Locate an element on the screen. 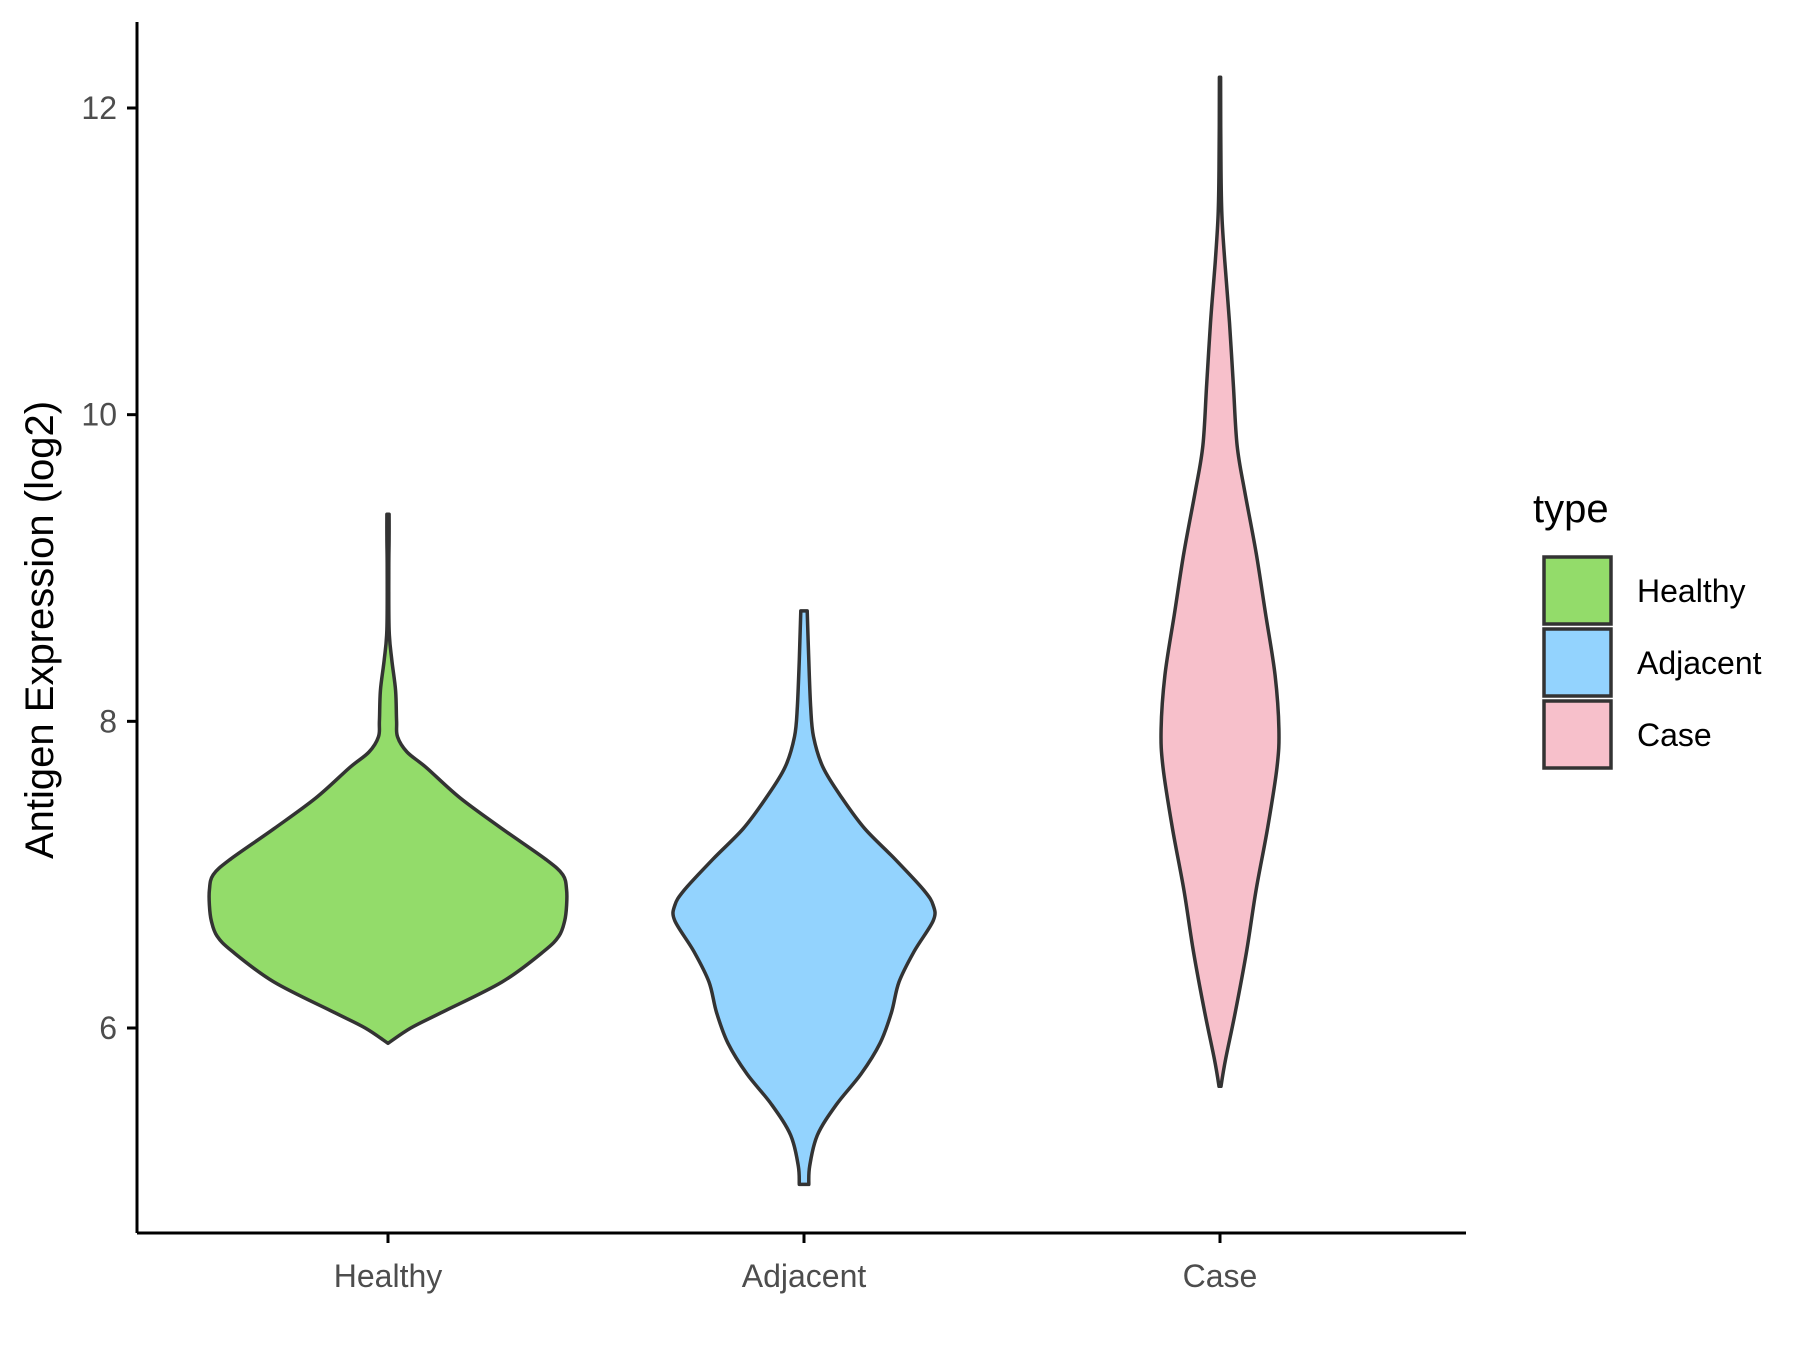  x-ticks: Healthy Adjacent Case is located at coordinates (796, 1263).